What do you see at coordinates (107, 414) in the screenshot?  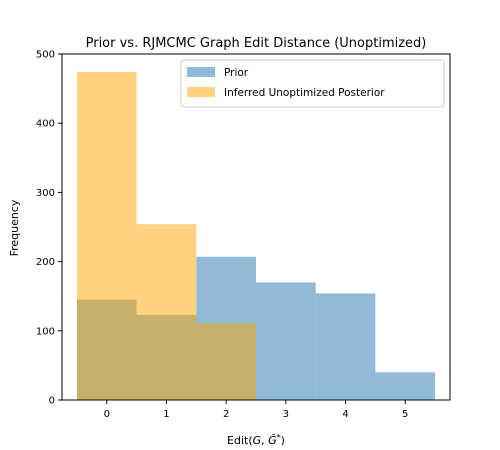 I see `x-tick-label: 0` at bounding box center [107, 414].